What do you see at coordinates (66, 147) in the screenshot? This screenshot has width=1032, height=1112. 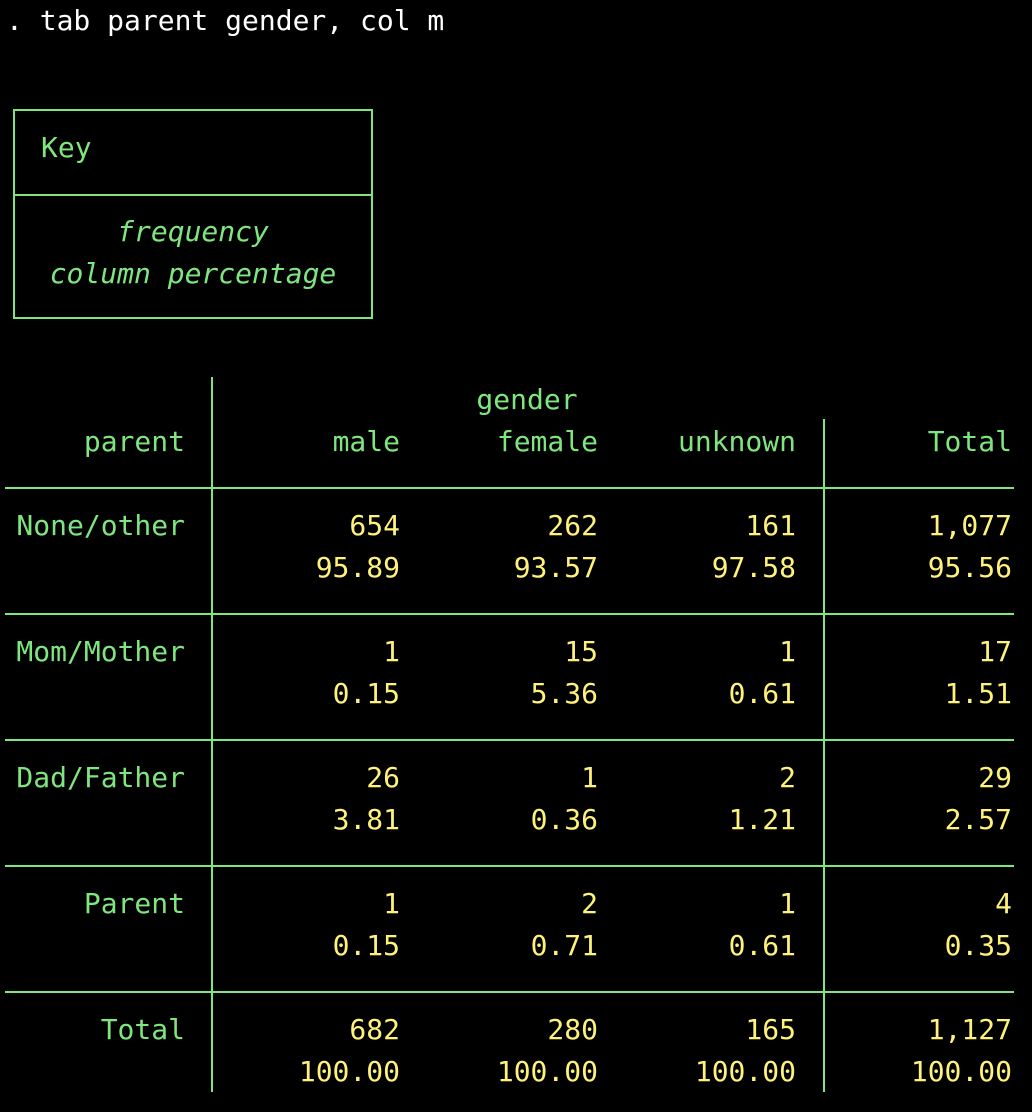 I see `key-title: Key` at bounding box center [66, 147].